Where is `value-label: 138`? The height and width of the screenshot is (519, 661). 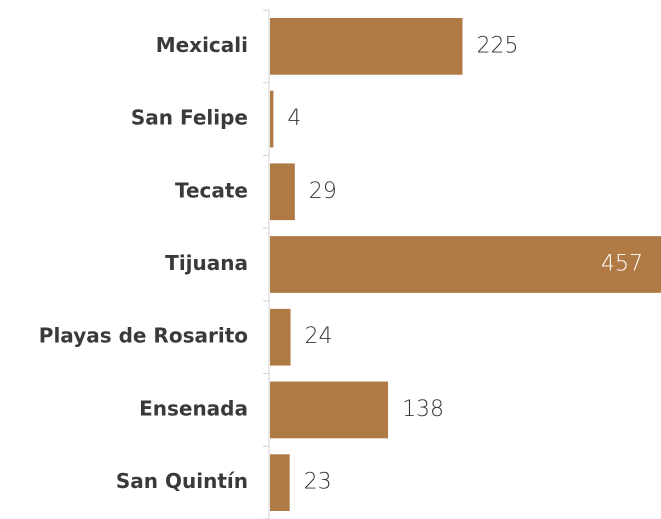 value-label: 138 is located at coordinates (423, 409).